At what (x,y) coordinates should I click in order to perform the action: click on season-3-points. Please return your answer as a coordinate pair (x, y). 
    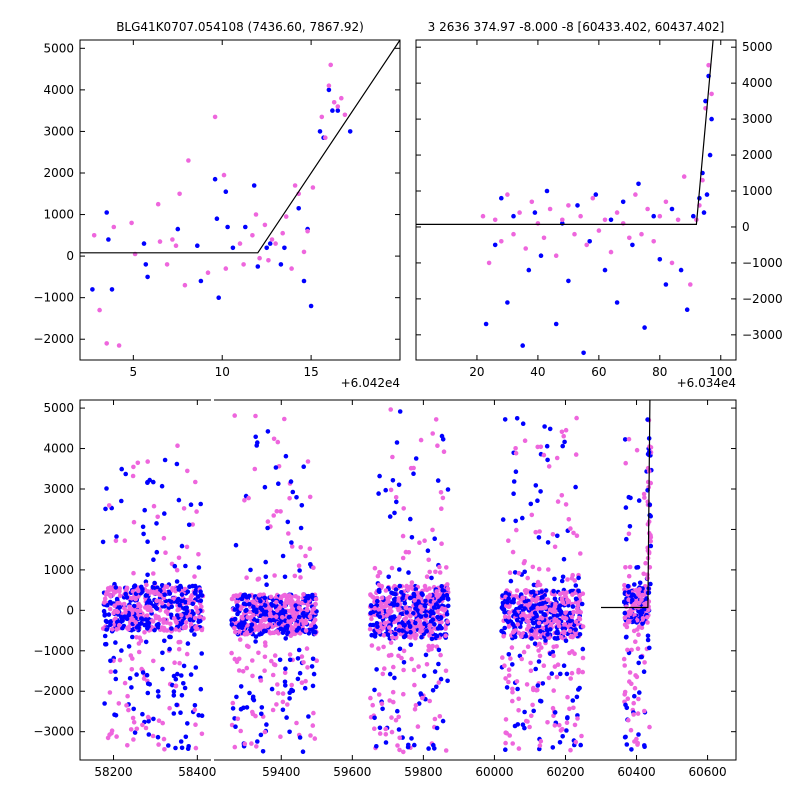
    Looking at the image, I should click on (542, 584).